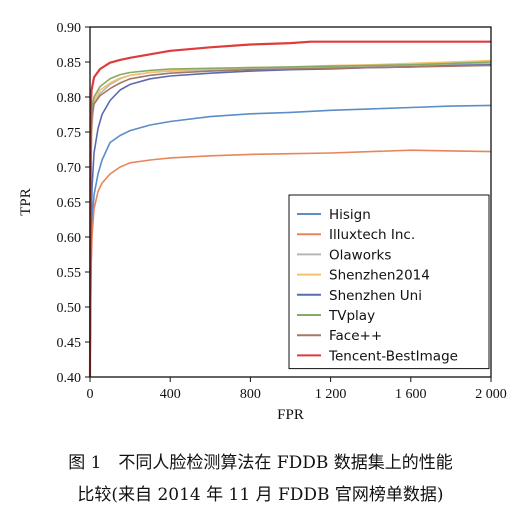 The image size is (521, 523). What do you see at coordinates (355, 336) in the screenshot?
I see `legend-label-face-: Face++` at bounding box center [355, 336].